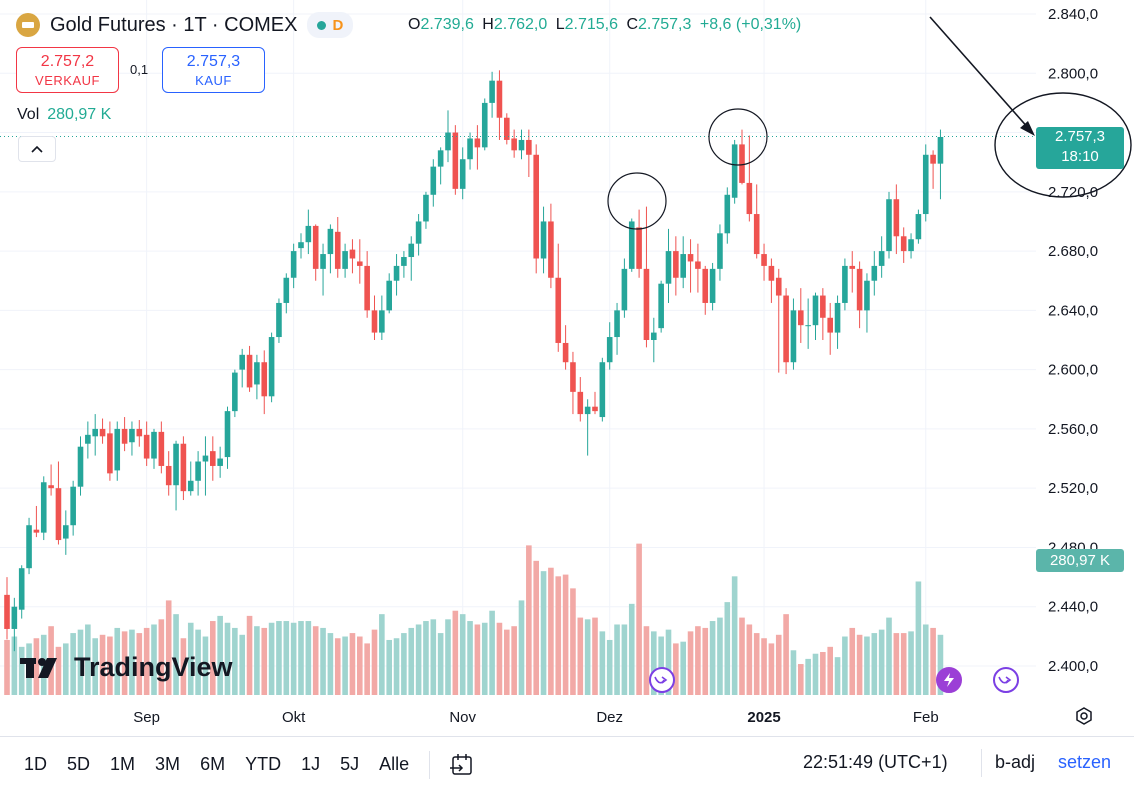 The height and width of the screenshot is (792, 1134). Describe the element at coordinates (123, 764) in the screenshot. I see `timeframe-1m: 1M` at that location.